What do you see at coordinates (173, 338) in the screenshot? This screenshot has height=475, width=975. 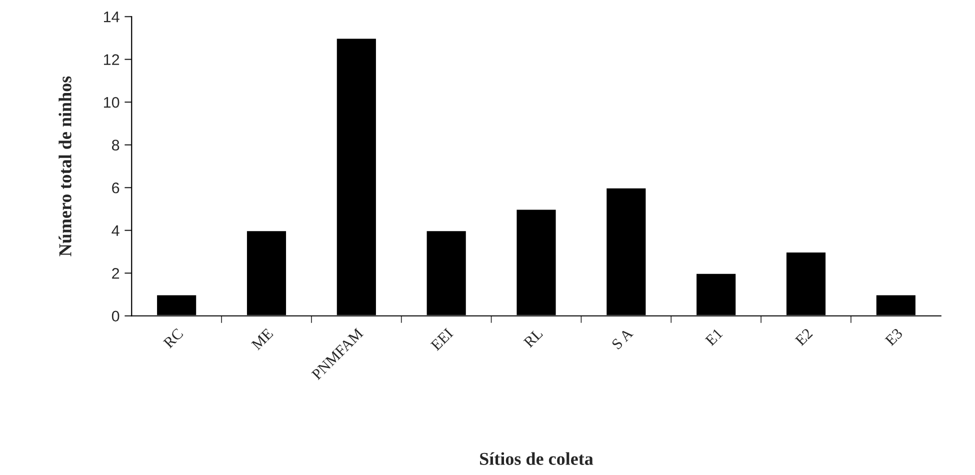 I see `x-tick-label: RC` at bounding box center [173, 338].